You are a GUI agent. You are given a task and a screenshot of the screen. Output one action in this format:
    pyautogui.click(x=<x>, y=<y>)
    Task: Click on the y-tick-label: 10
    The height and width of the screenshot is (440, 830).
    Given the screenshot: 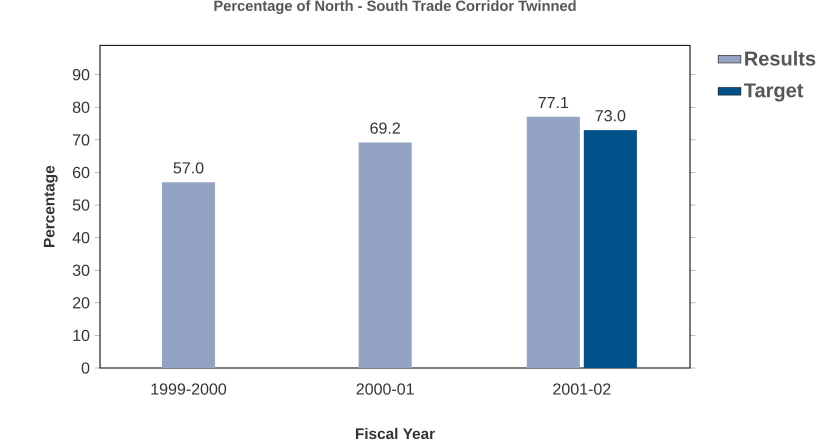 What is the action you would take?
    pyautogui.click(x=81, y=336)
    